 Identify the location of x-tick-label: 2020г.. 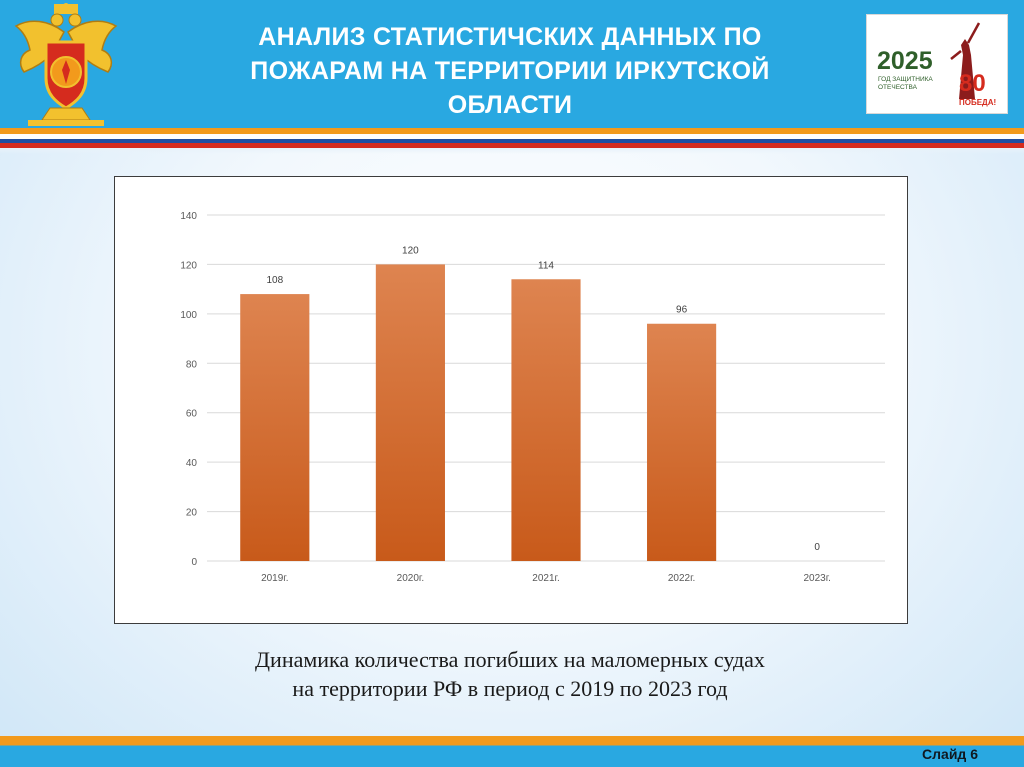
(410, 578).